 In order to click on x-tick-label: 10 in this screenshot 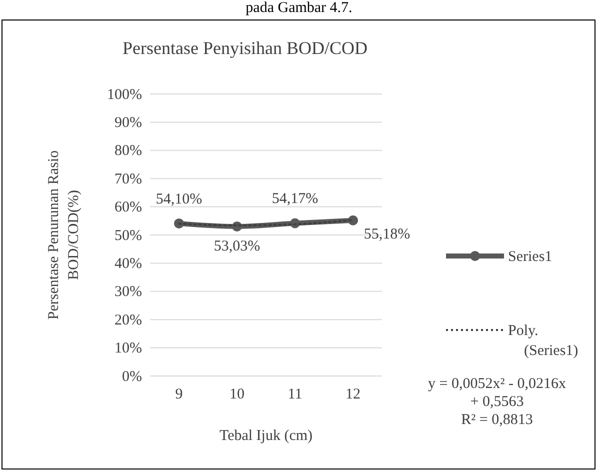, I will do `click(237, 394)`.